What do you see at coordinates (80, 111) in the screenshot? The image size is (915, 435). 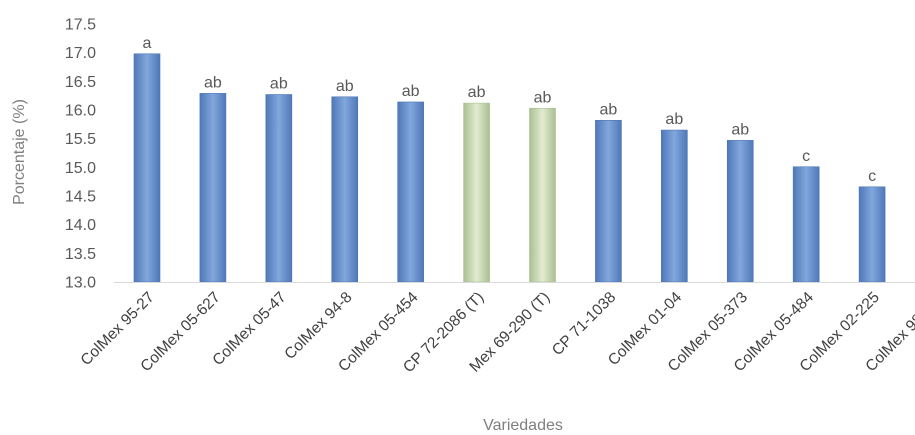 I see `y-tick-label: 16.0` at bounding box center [80, 111].